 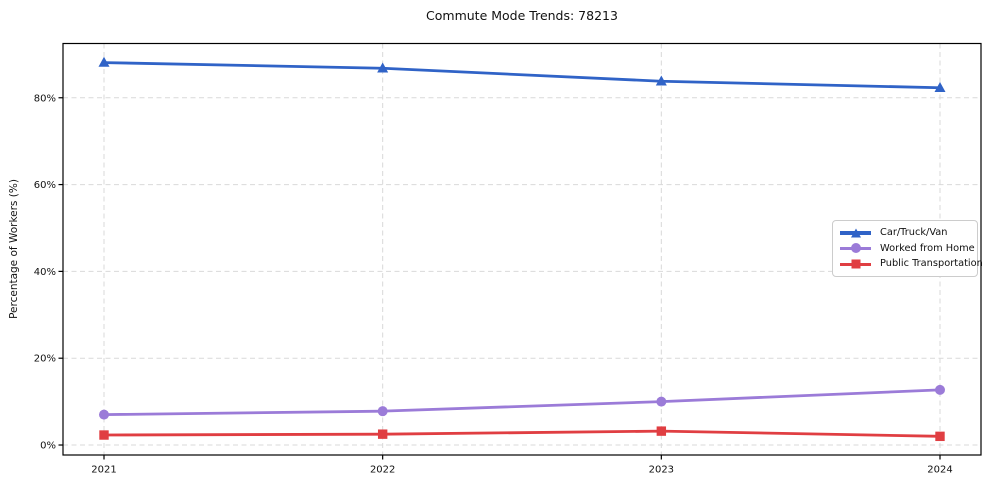 I want to click on legend-item-worked-from-home: Worked from Home, so click(x=907, y=248).